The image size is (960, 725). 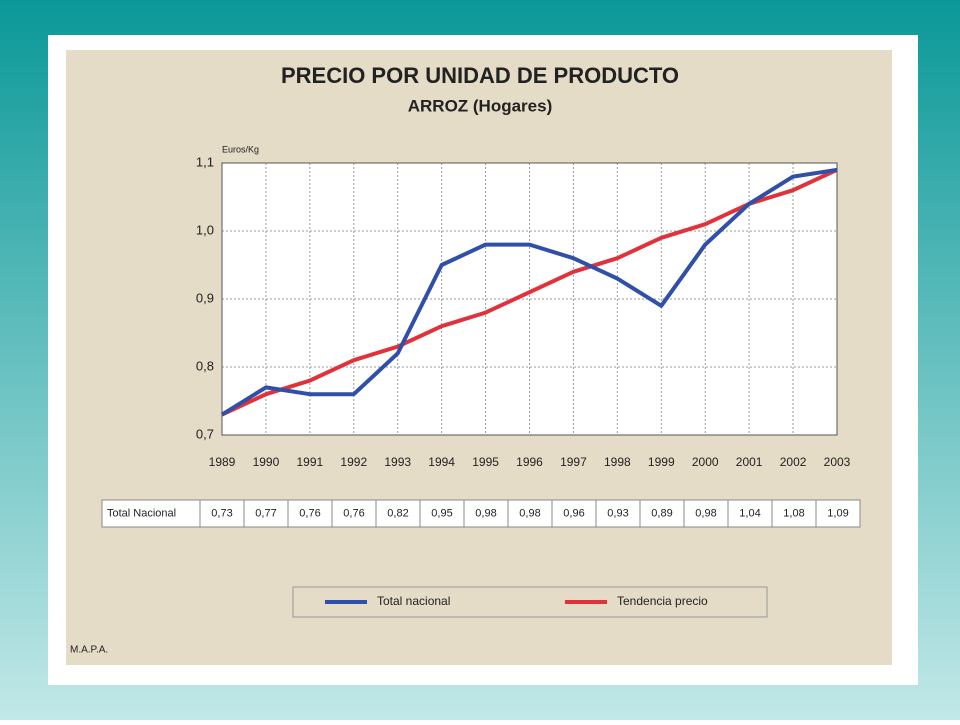 What do you see at coordinates (793, 513) in the screenshot?
I see `table-value: 1,08` at bounding box center [793, 513].